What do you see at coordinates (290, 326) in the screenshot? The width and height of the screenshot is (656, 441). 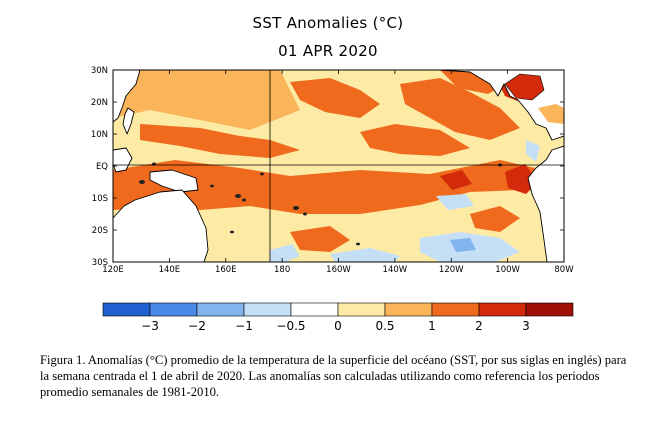 I see `colorbar-label: −0.5` at bounding box center [290, 326].